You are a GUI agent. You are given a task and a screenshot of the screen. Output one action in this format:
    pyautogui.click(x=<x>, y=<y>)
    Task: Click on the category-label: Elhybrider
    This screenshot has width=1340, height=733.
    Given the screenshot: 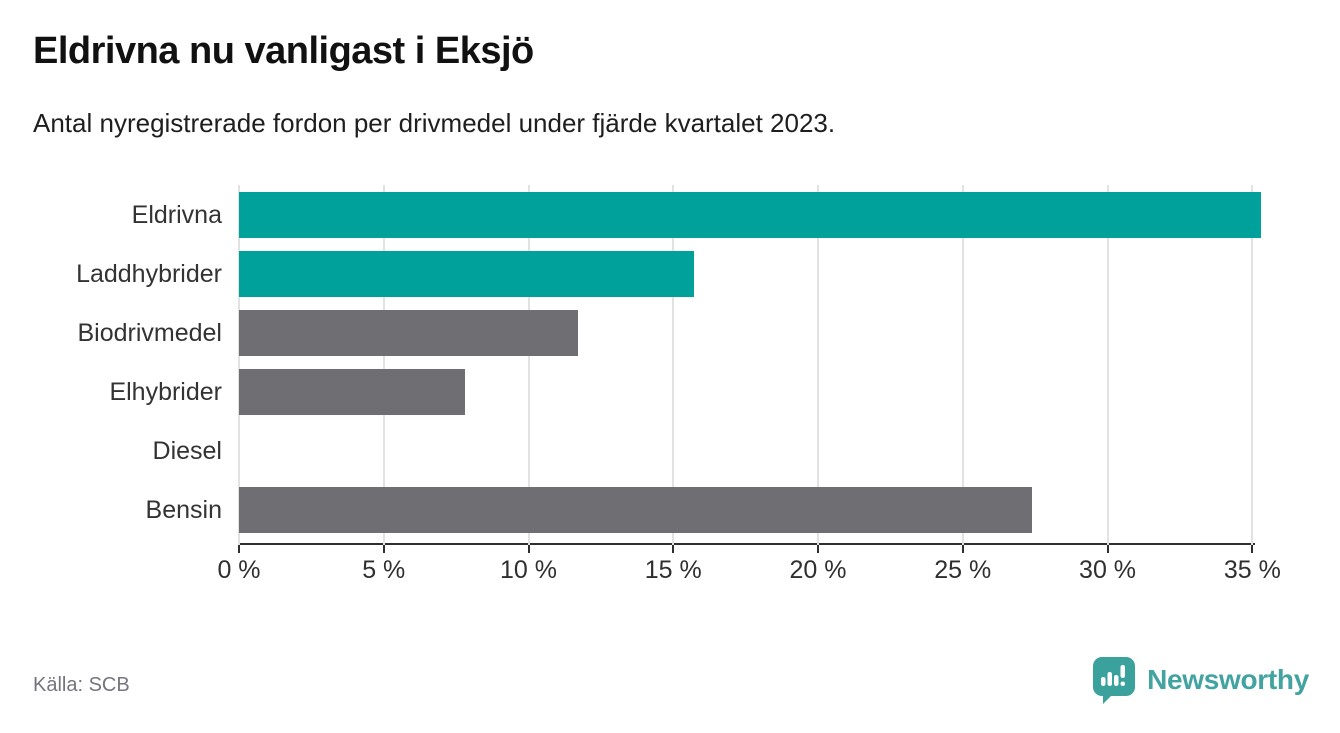 What is the action you would take?
    pyautogui.click(x=165, y=392)
    